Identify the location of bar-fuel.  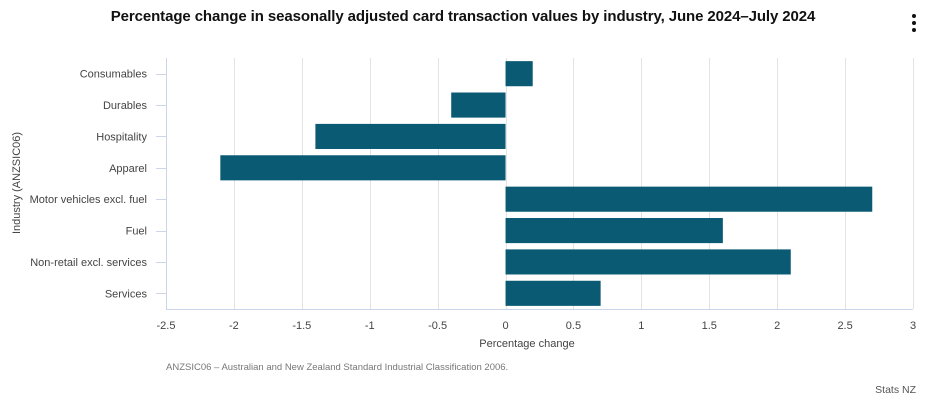
(614, 231).